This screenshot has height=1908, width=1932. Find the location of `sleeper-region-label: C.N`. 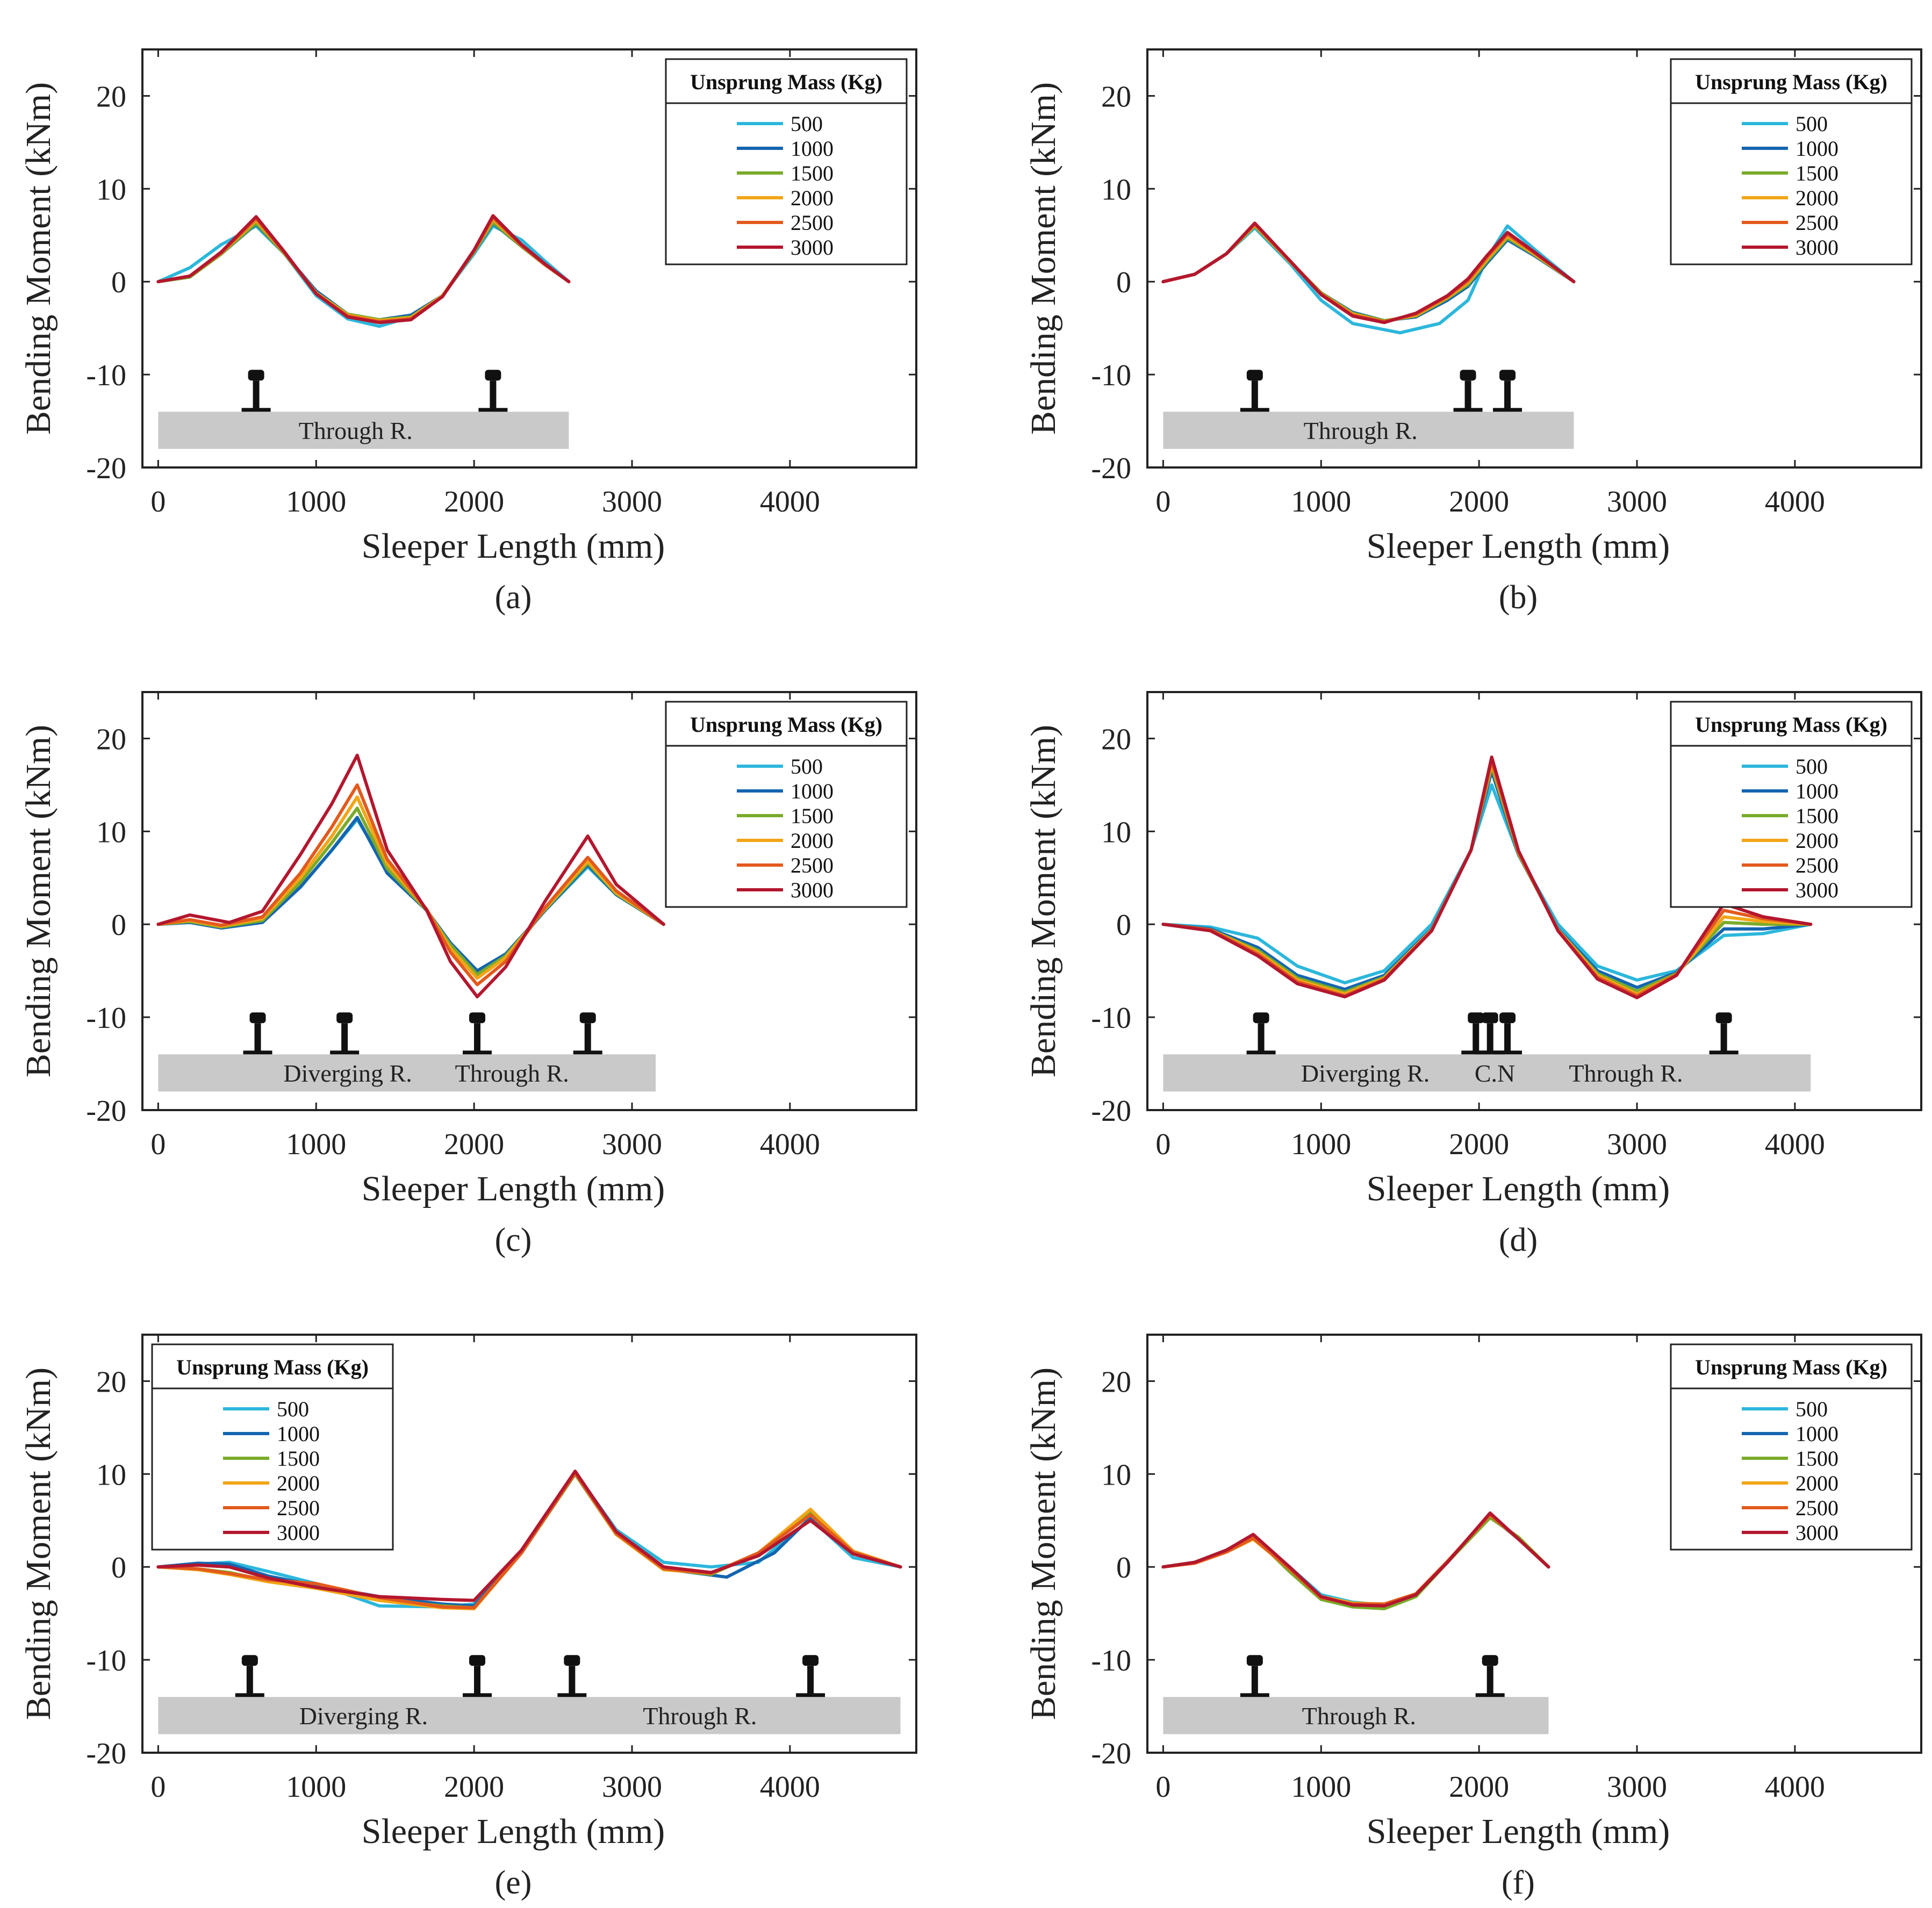

sleeper-region-label: C.N is located at coordinates (1495, 1073).